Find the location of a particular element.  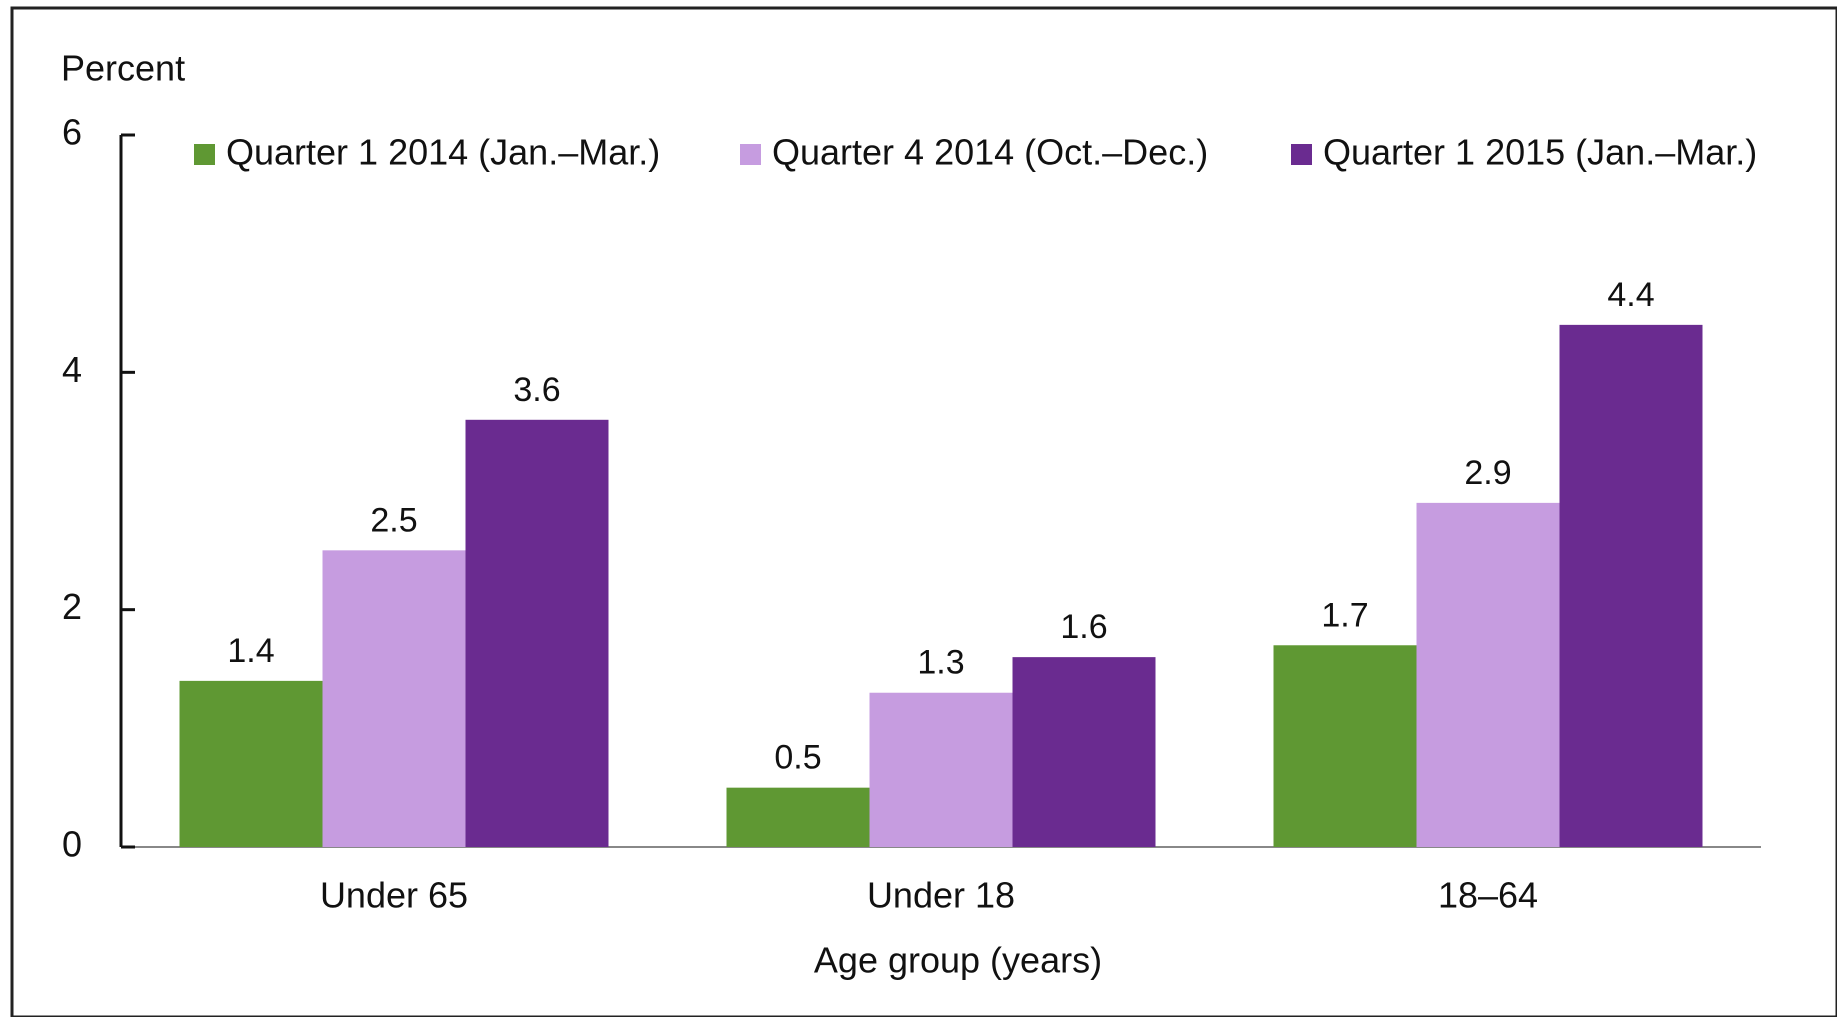

x-axis-label: Age group (years) is located at coordinates (958, 960).